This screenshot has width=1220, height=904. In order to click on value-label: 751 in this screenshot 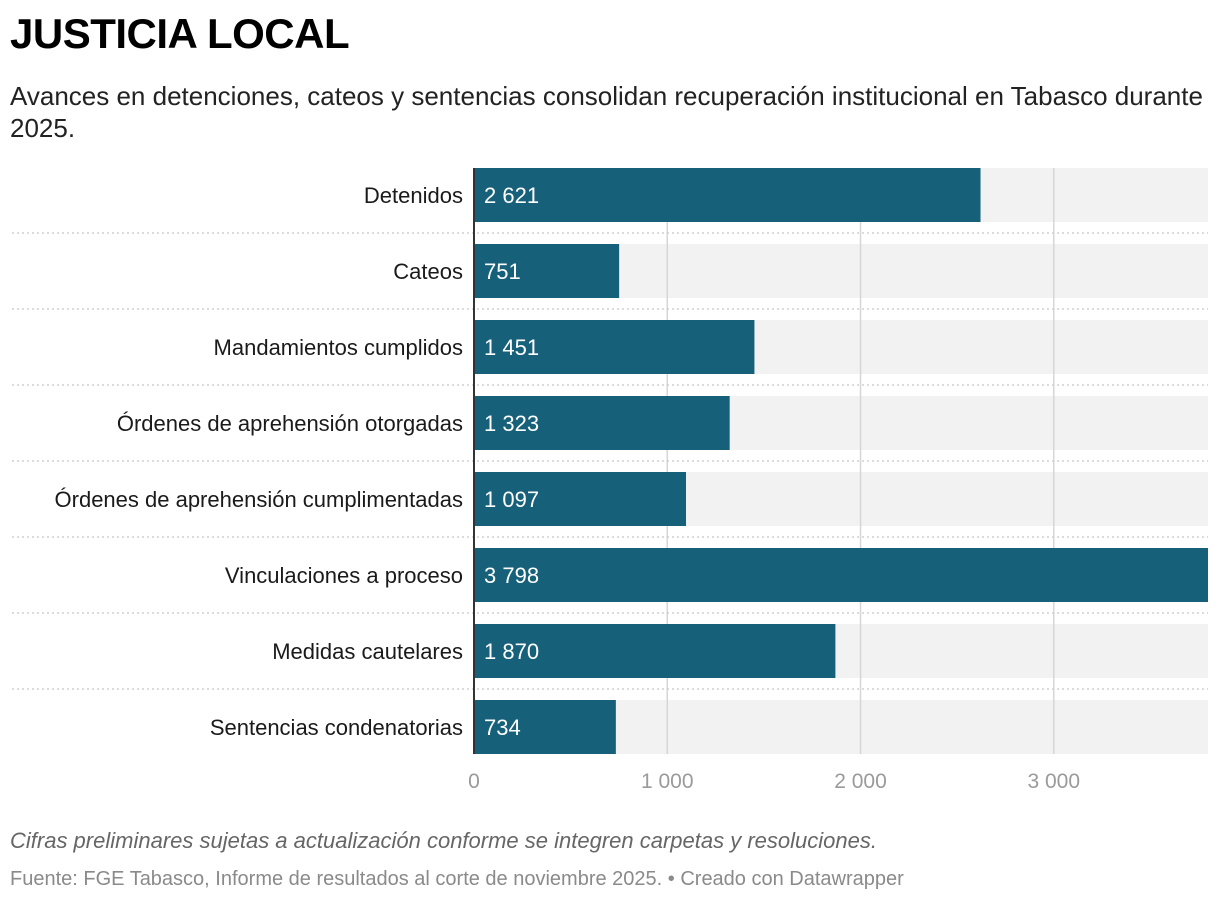, I will do `click(502, 271)`.